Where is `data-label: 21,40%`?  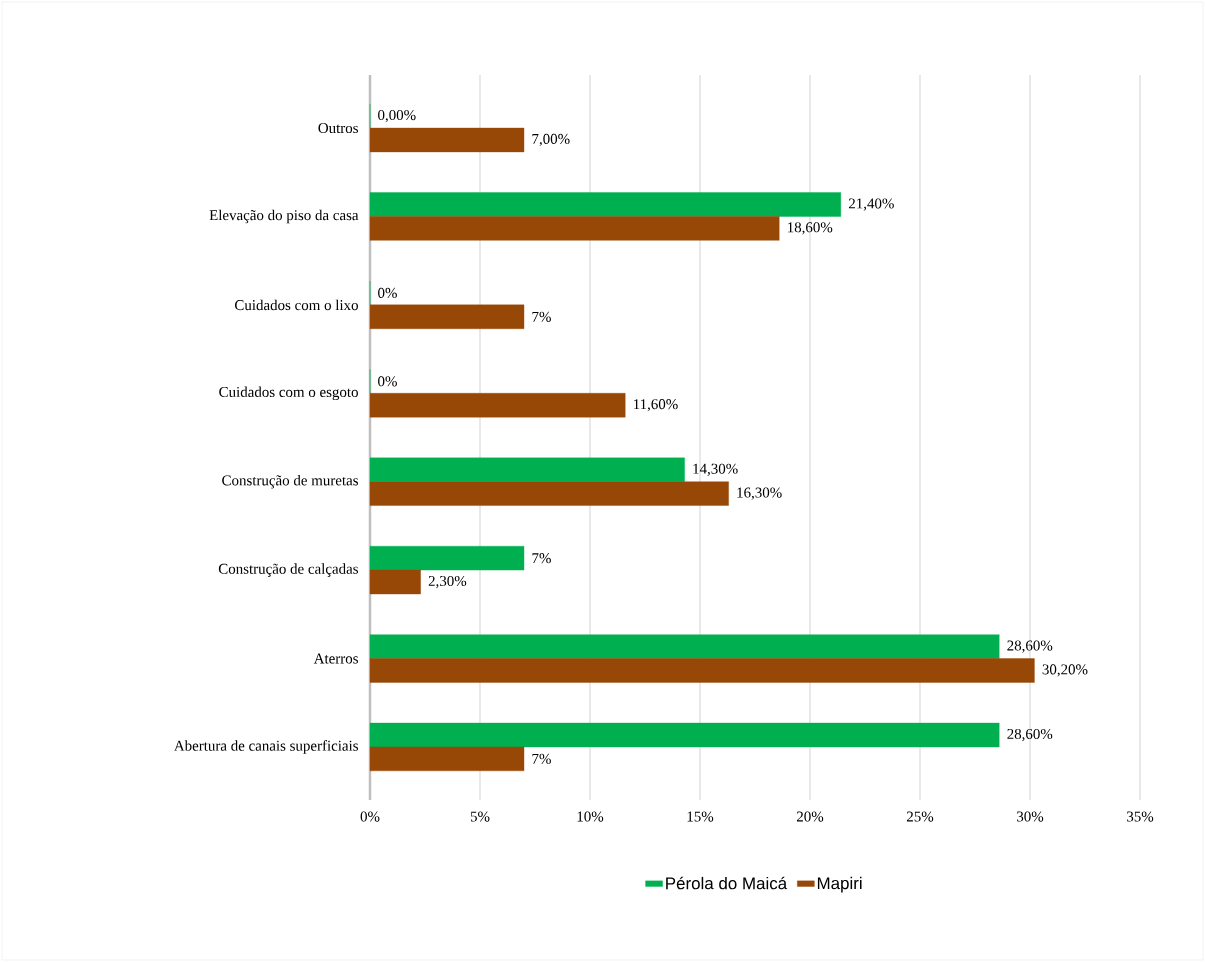
data-label: 21,40% is located at coordinates (871, 204).